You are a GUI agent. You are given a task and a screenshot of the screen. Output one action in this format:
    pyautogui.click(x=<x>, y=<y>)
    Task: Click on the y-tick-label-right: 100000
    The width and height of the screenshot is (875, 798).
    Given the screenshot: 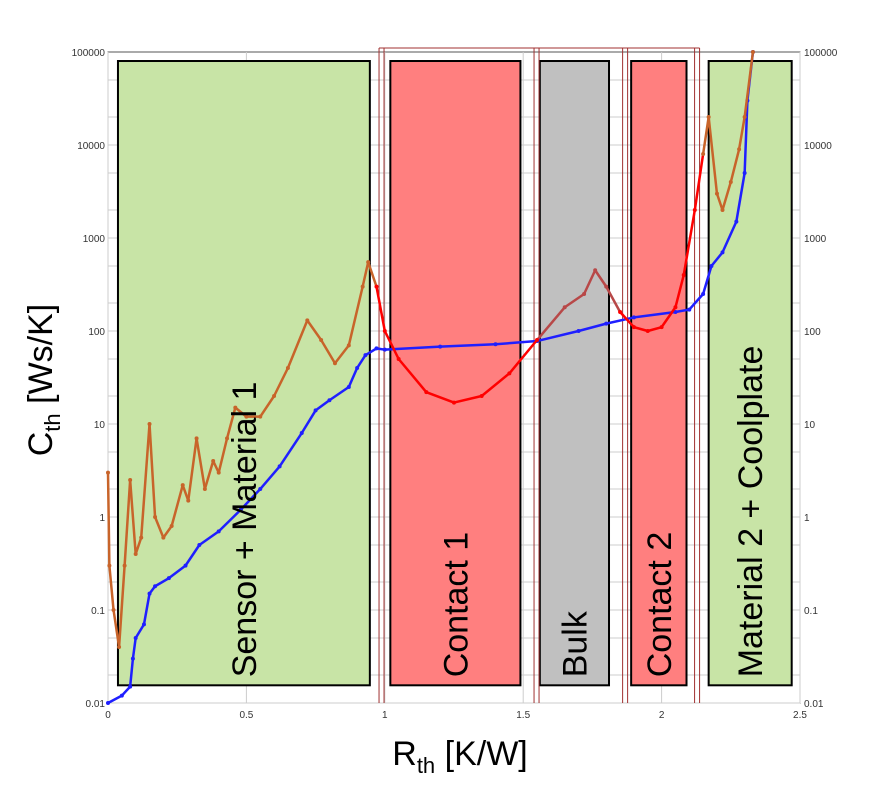 What is the action you would take?
    pyautogui.click(x=821, y=53)
    